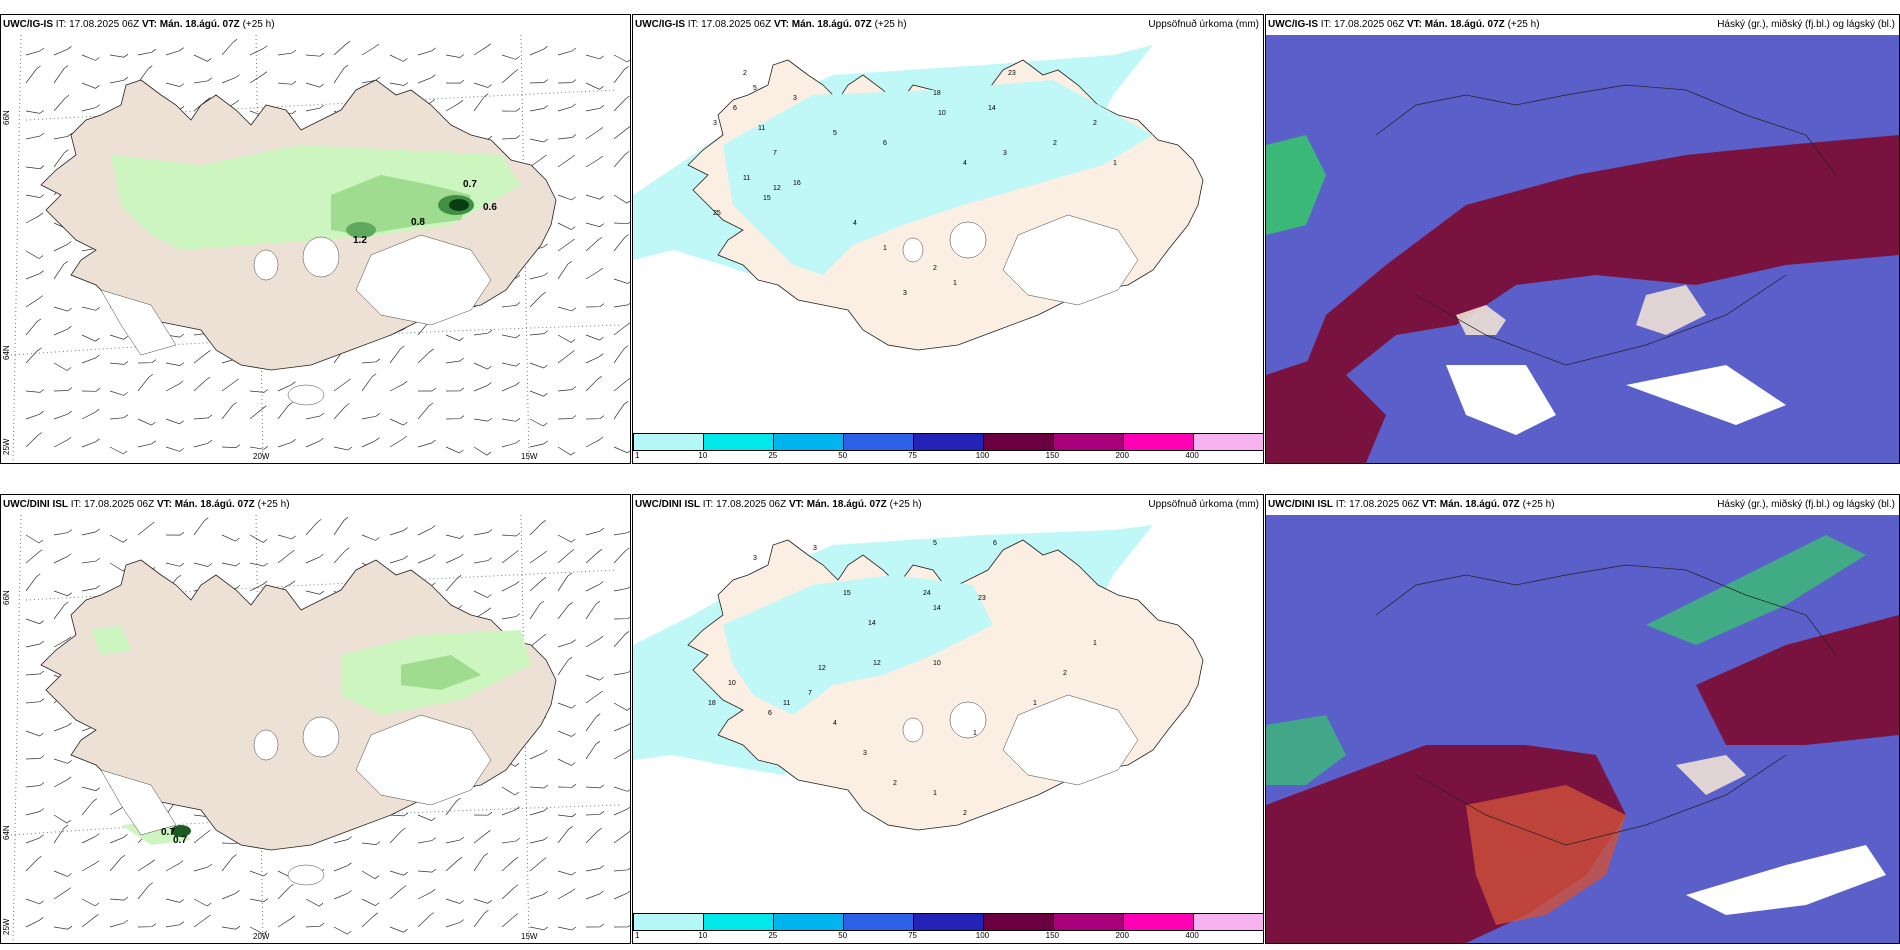  What do you see at coordinates (667, 504) in the screenshot?
I see `model-name: UWC/DINI ISL` at bounding box center [667, 504].